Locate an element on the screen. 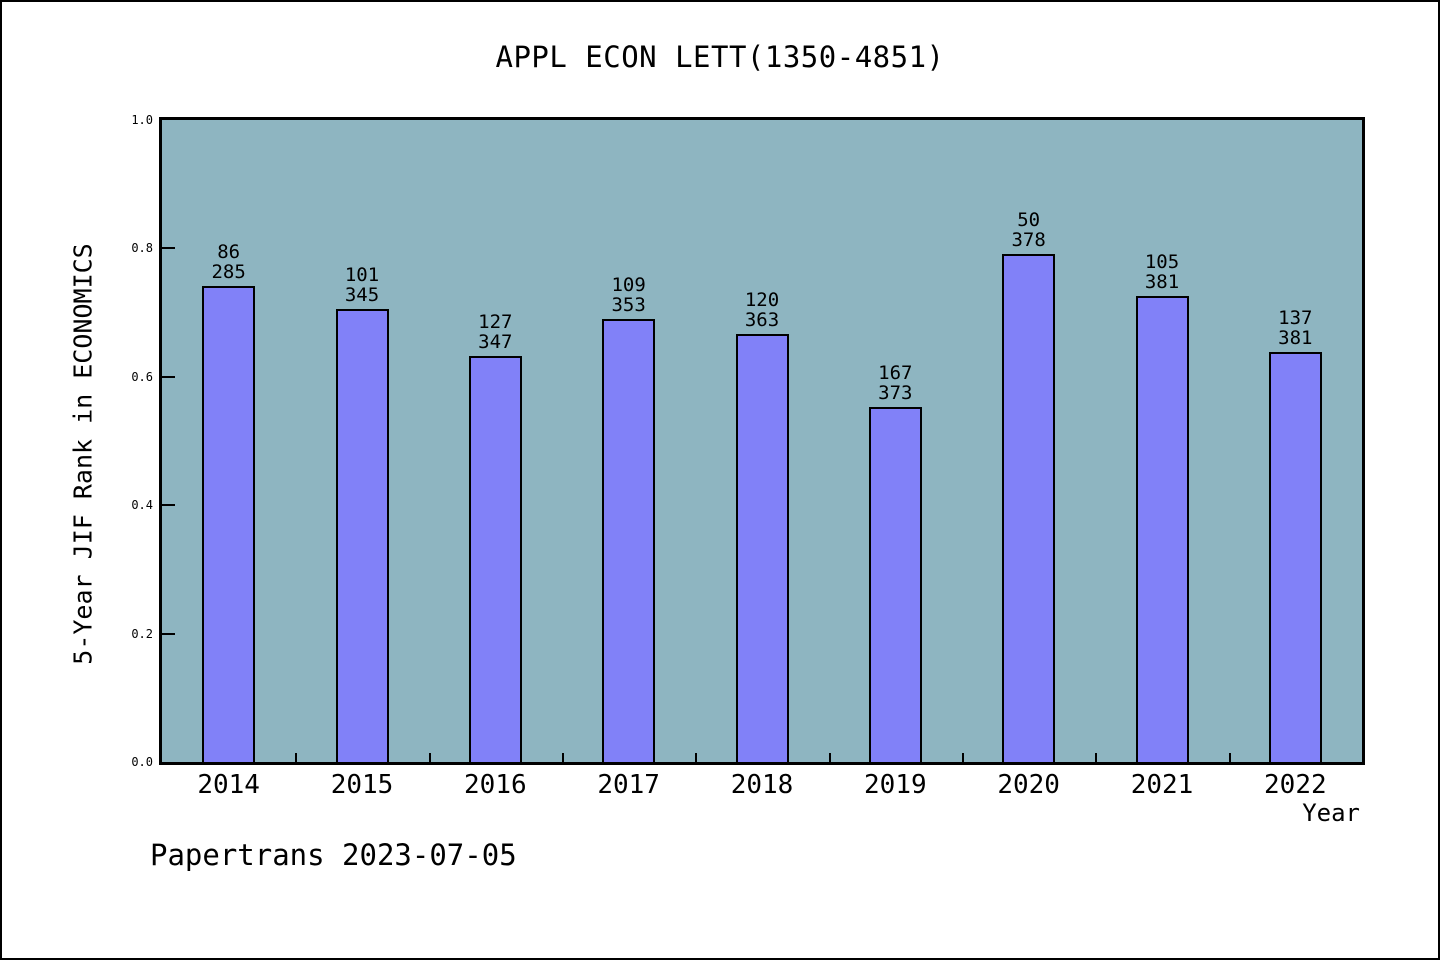 This screenshot has width=1440, height=960. bar-2020 is located at coordinates (1028, 508).